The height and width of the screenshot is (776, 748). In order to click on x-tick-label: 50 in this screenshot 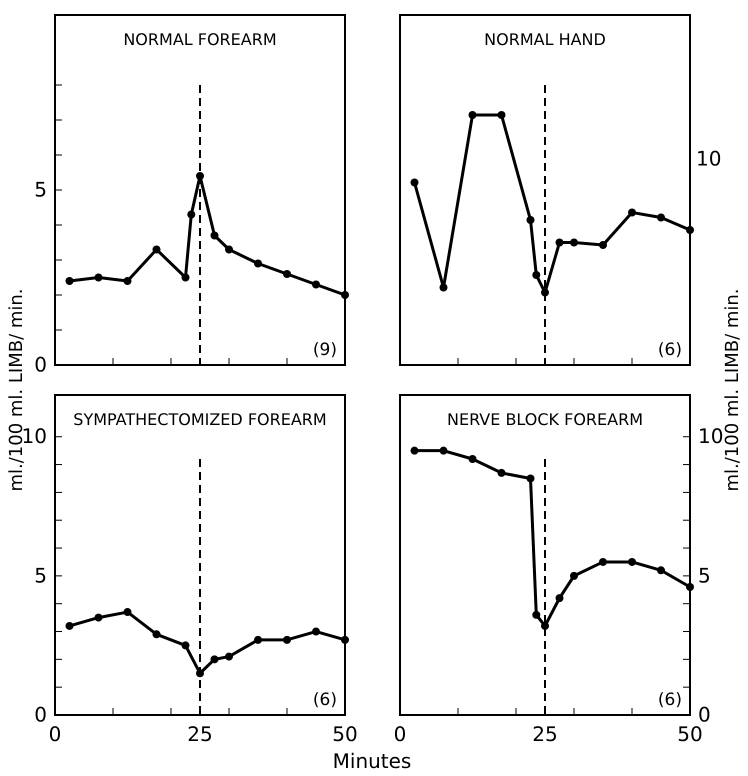, I will do `click(345, 734)`.